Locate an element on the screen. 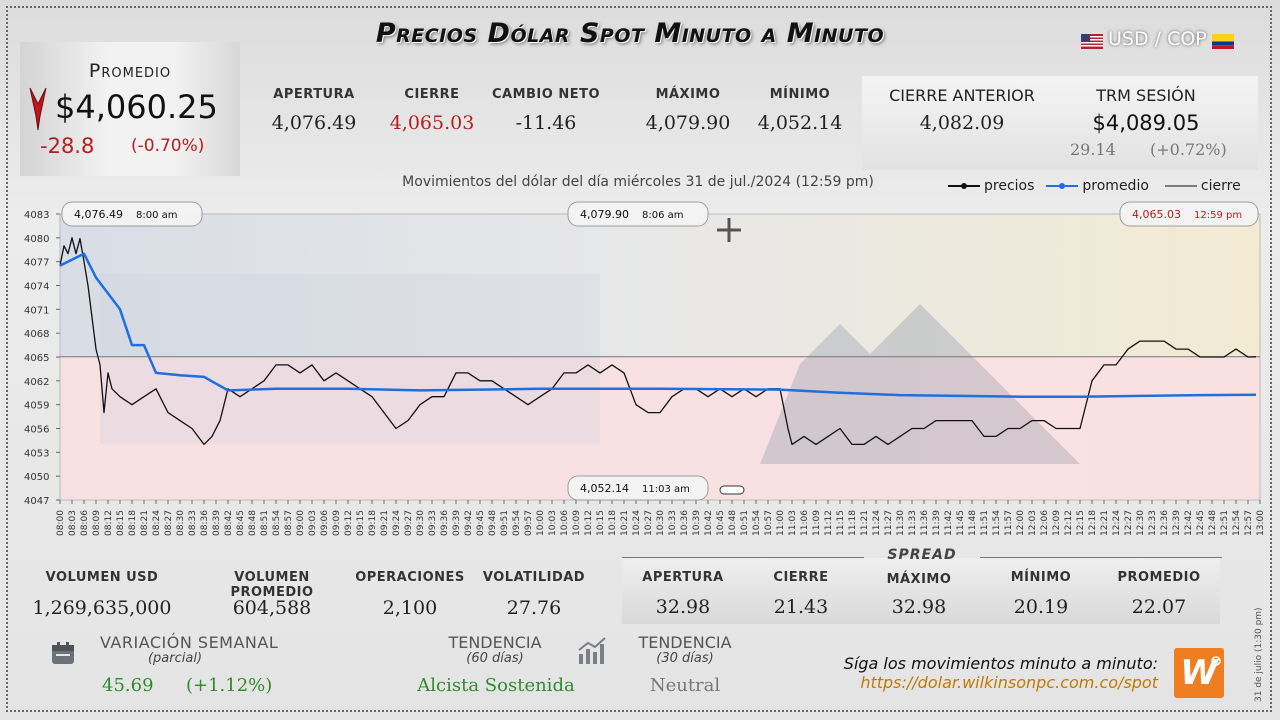 This screenshot has width=1280, height=720. x-tick-label: 11:48 is located at coordinates (973, 523).